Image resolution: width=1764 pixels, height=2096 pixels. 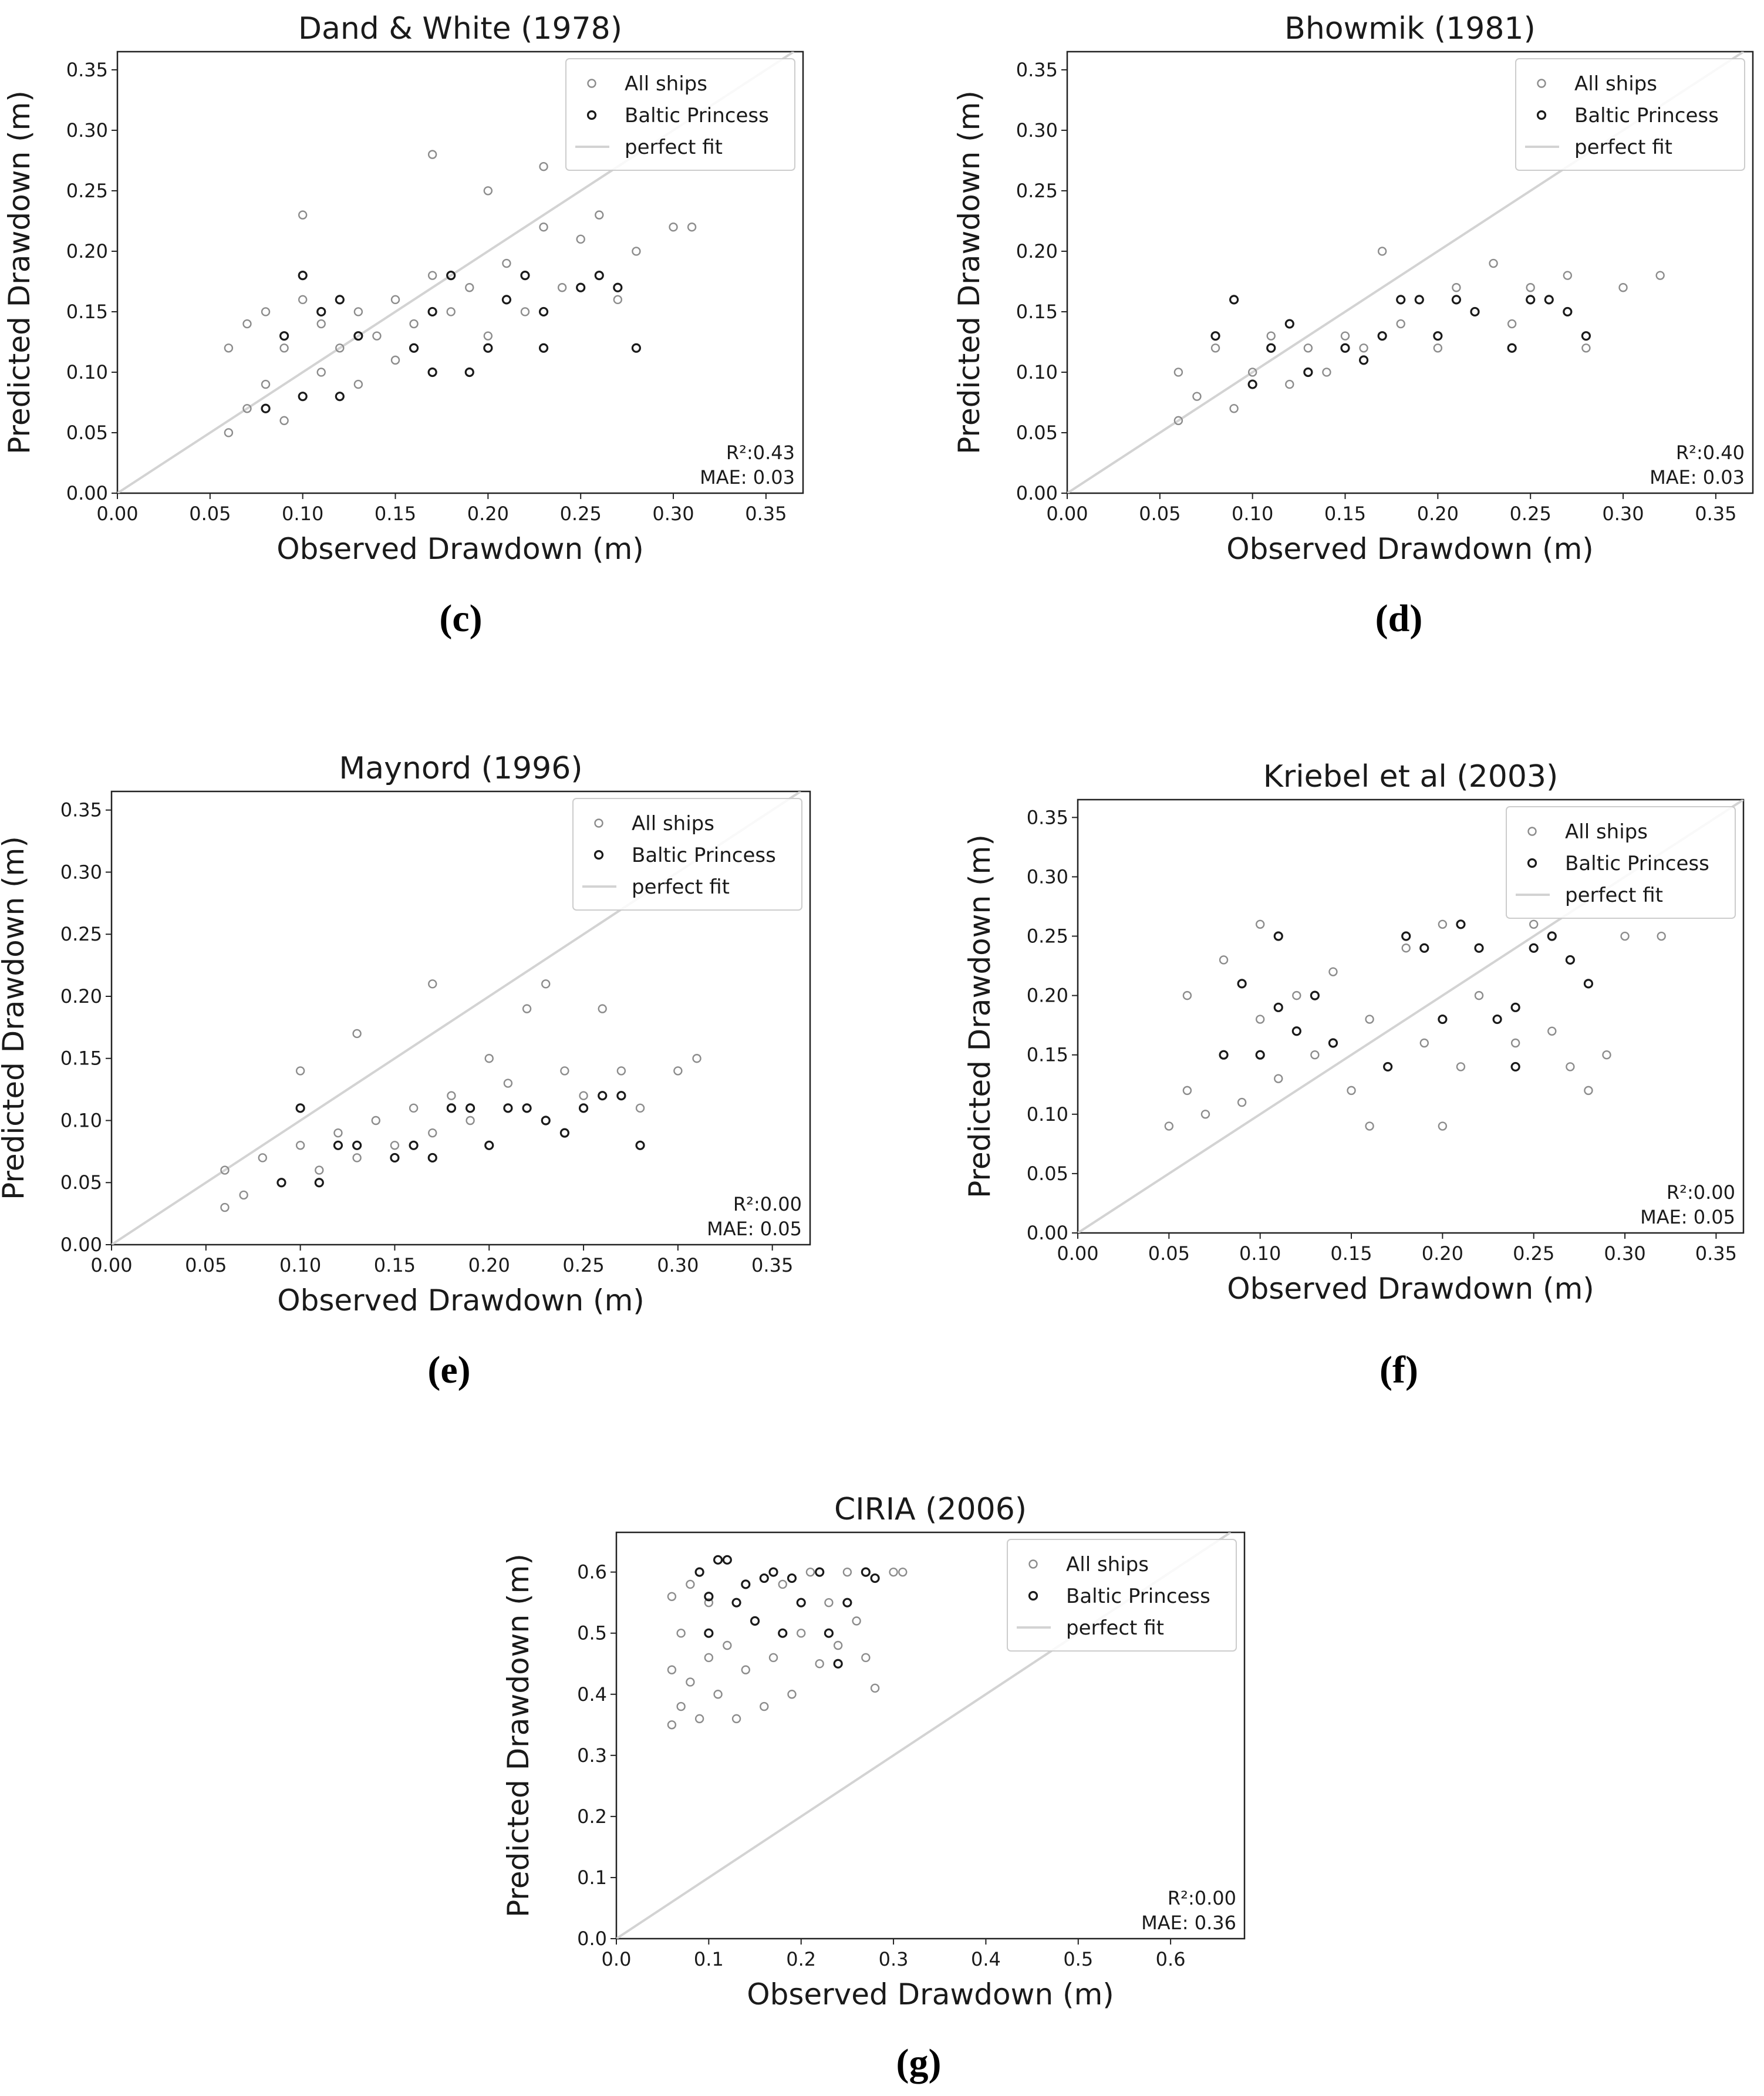 What do you see at coordinates (592, 1939) in the screenshot?
I see `y-tick-label: 0.0` at bounding box center [592, 1939].